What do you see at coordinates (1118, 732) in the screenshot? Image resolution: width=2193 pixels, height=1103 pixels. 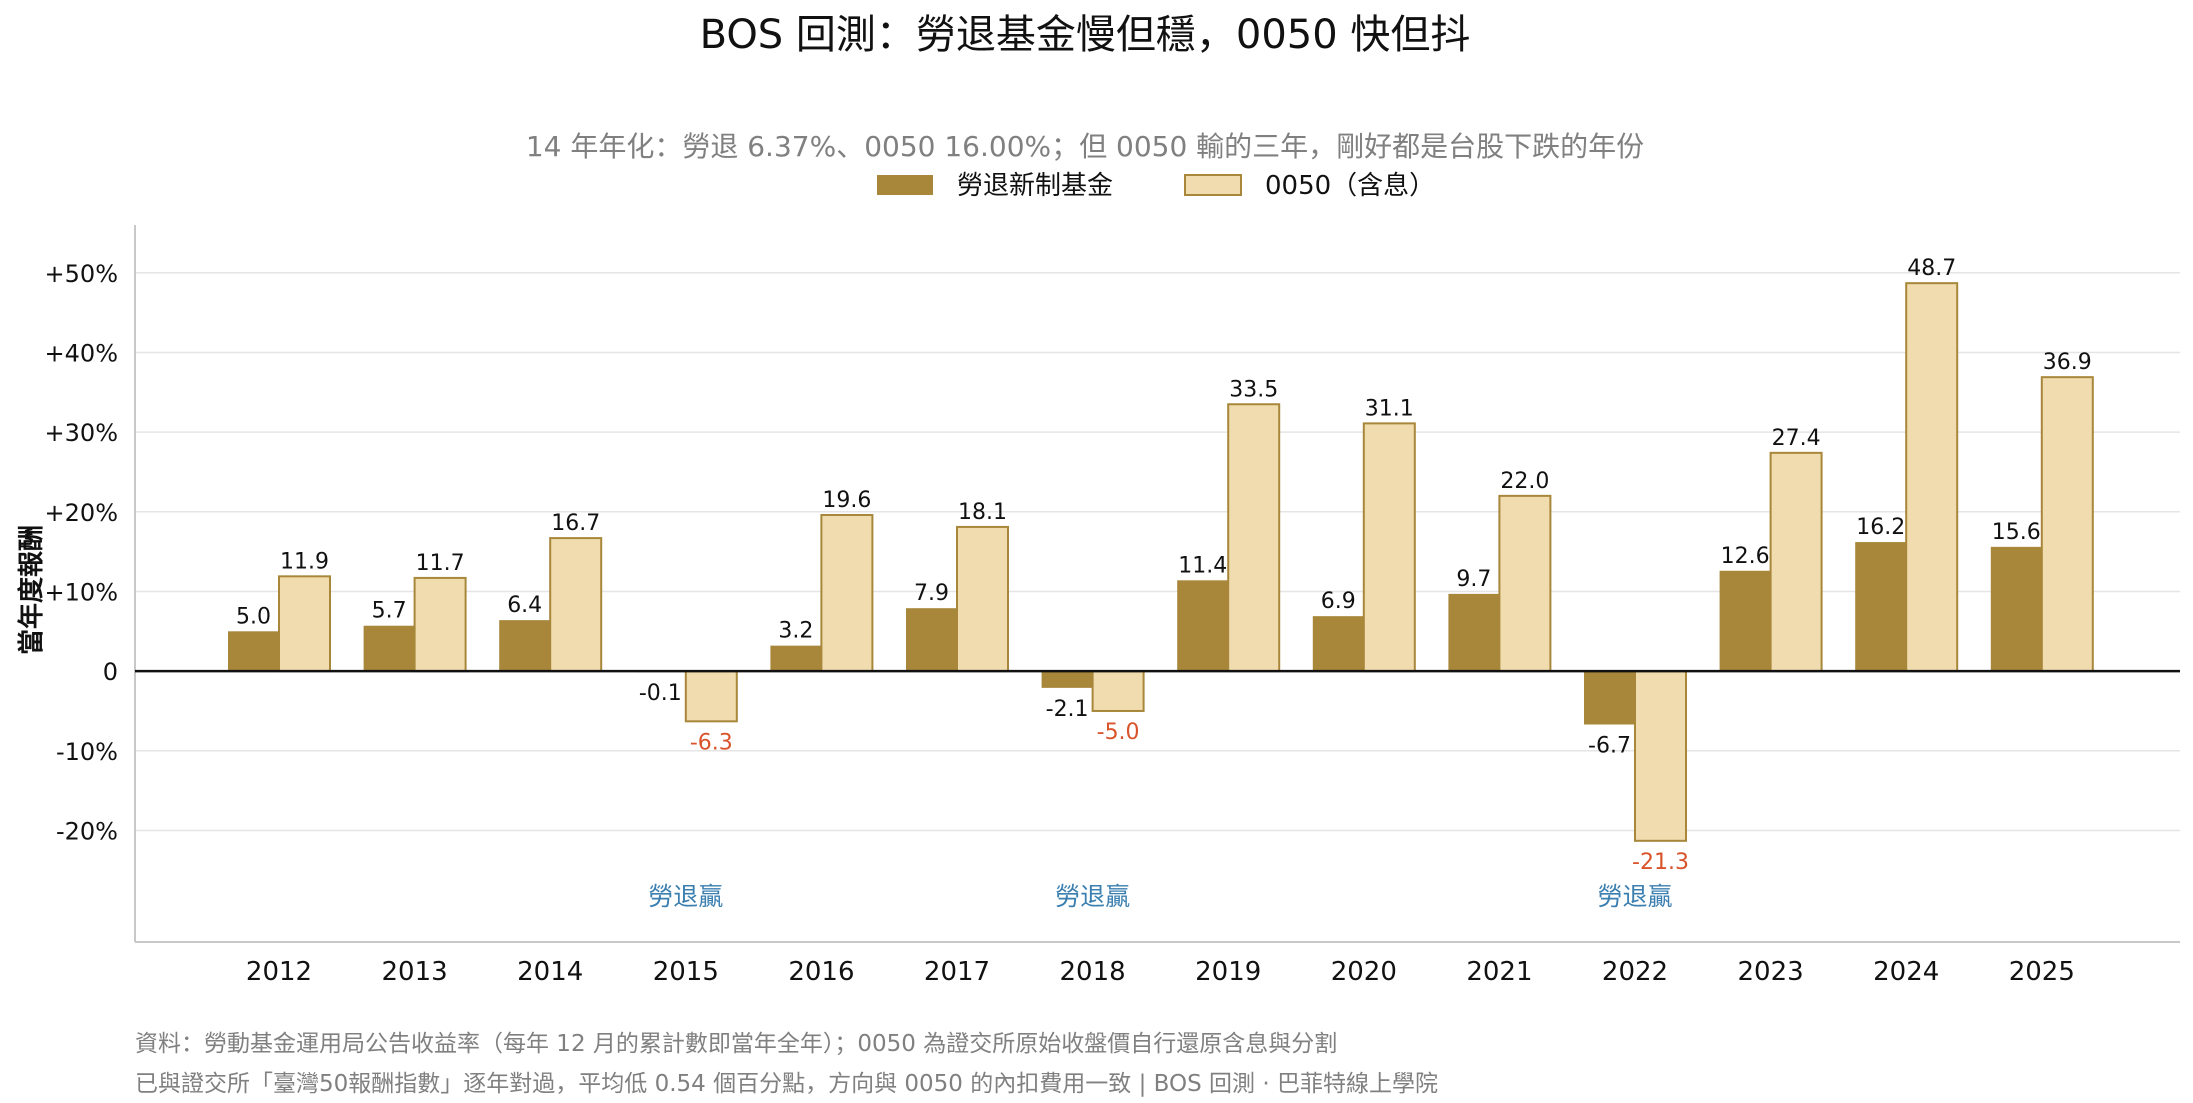 I see `data-label-0050: -5.0` at bounding box center [1118, 732].